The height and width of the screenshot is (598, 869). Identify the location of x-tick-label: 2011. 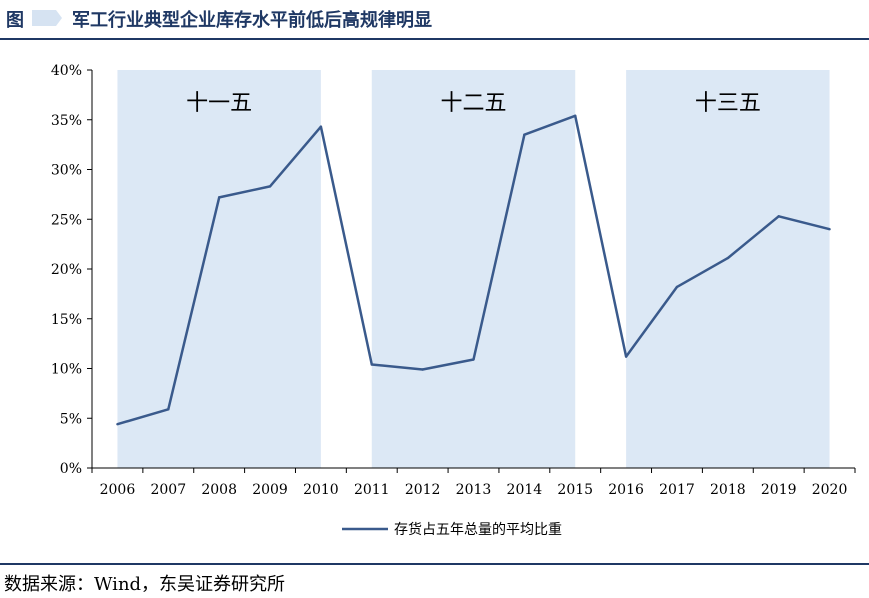
(372, 490).